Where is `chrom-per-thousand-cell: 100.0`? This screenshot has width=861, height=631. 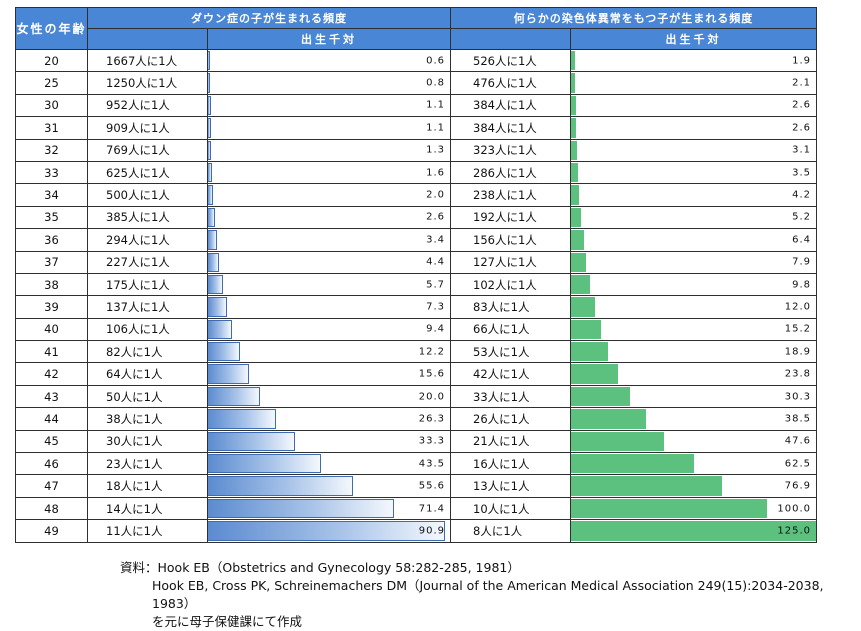 chrom-per-thousand-cell: 100.0 is located at coordinates (693, 508).